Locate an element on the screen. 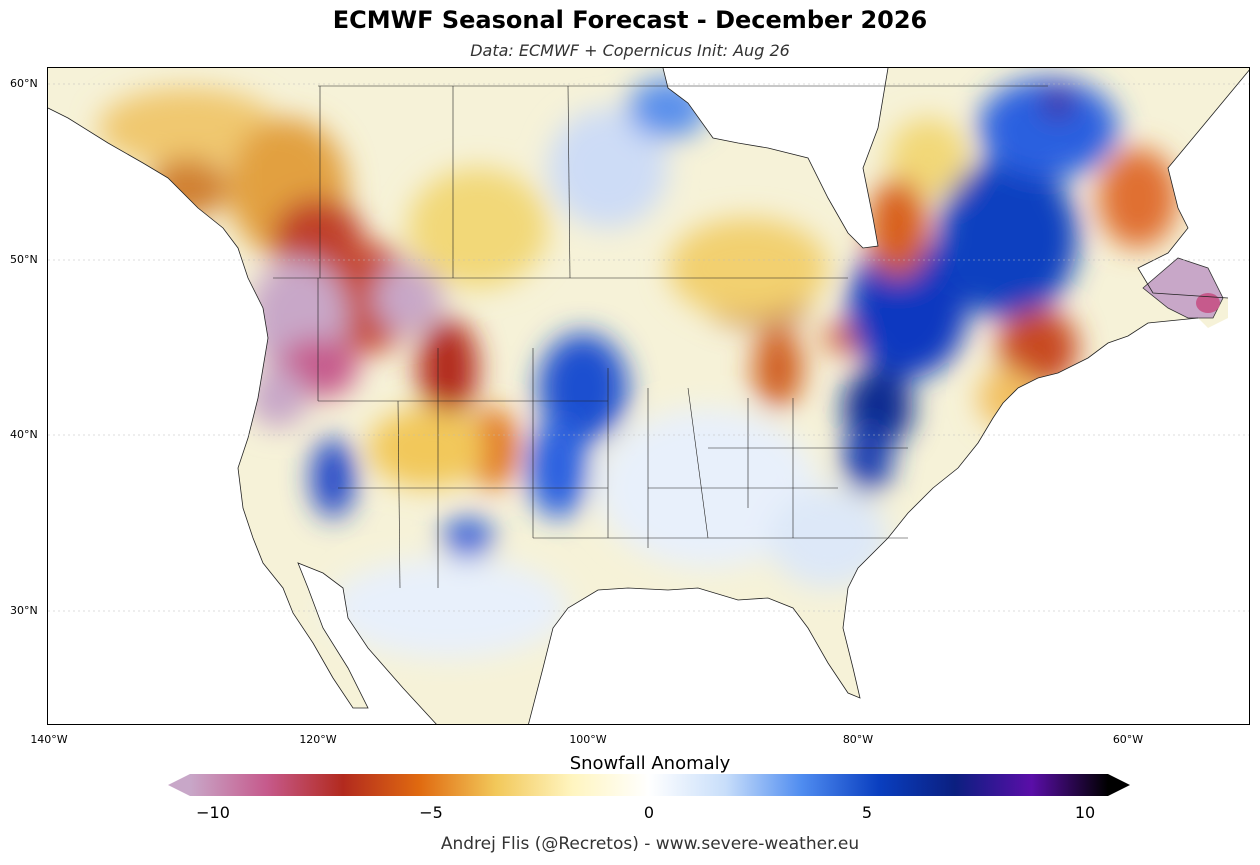  chart-title: ECMWF Seasonal Forecast - December 2026 is located at coordinates (630, 20).